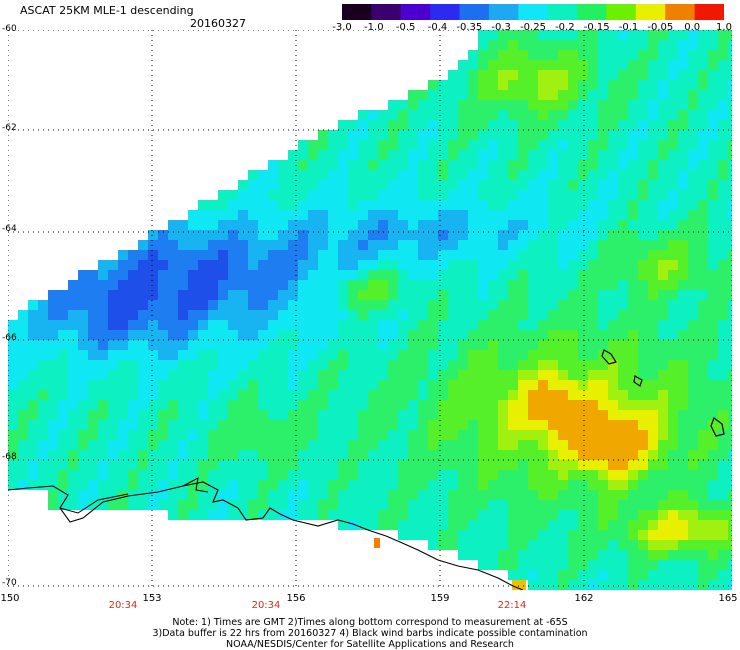 This screenshot has width=740, height=650. What do you see at coordinates (440, 598) in the screenshot?
I see `longitude-label: 159` at bounding box center [440, 598].